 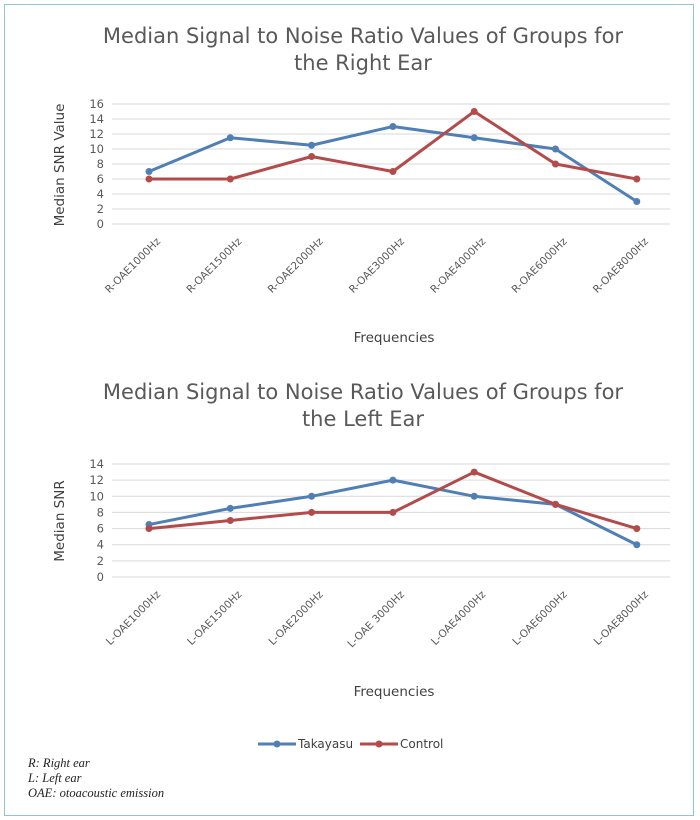 What do you see at coordinates (458, 265) in the screenshot?
I see `x-tick-label: R-OAE4000Hz` at bounding box center [458, 265].